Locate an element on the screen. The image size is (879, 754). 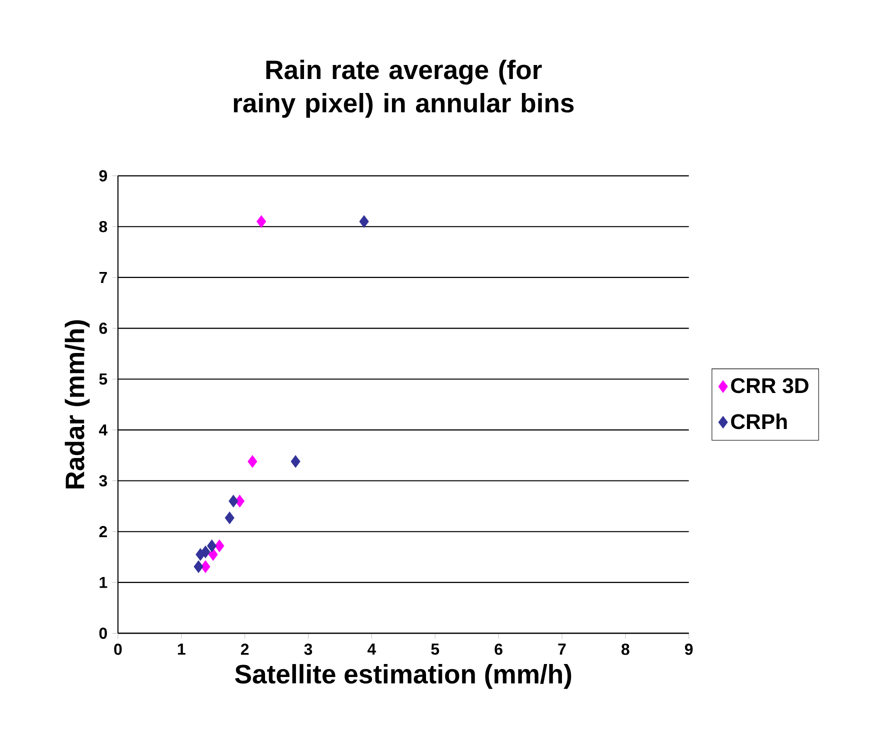
y-tick-label: 0 is located at coordinates (103, 633).